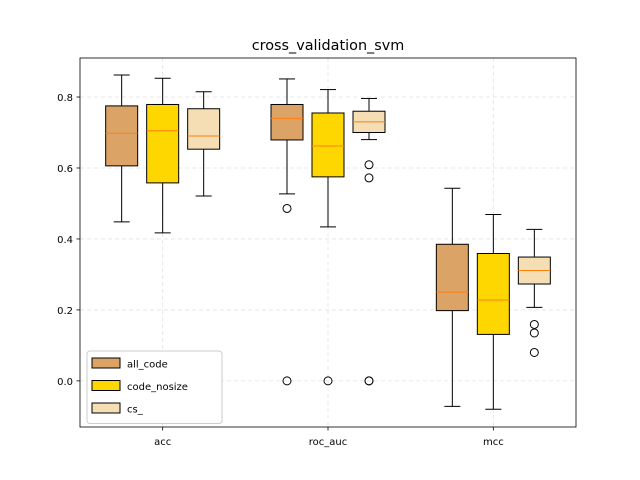 Image resolution: width=640 pixels, height=480 pixels. I want to click on x-tick-label: acc, so click(162, 442).